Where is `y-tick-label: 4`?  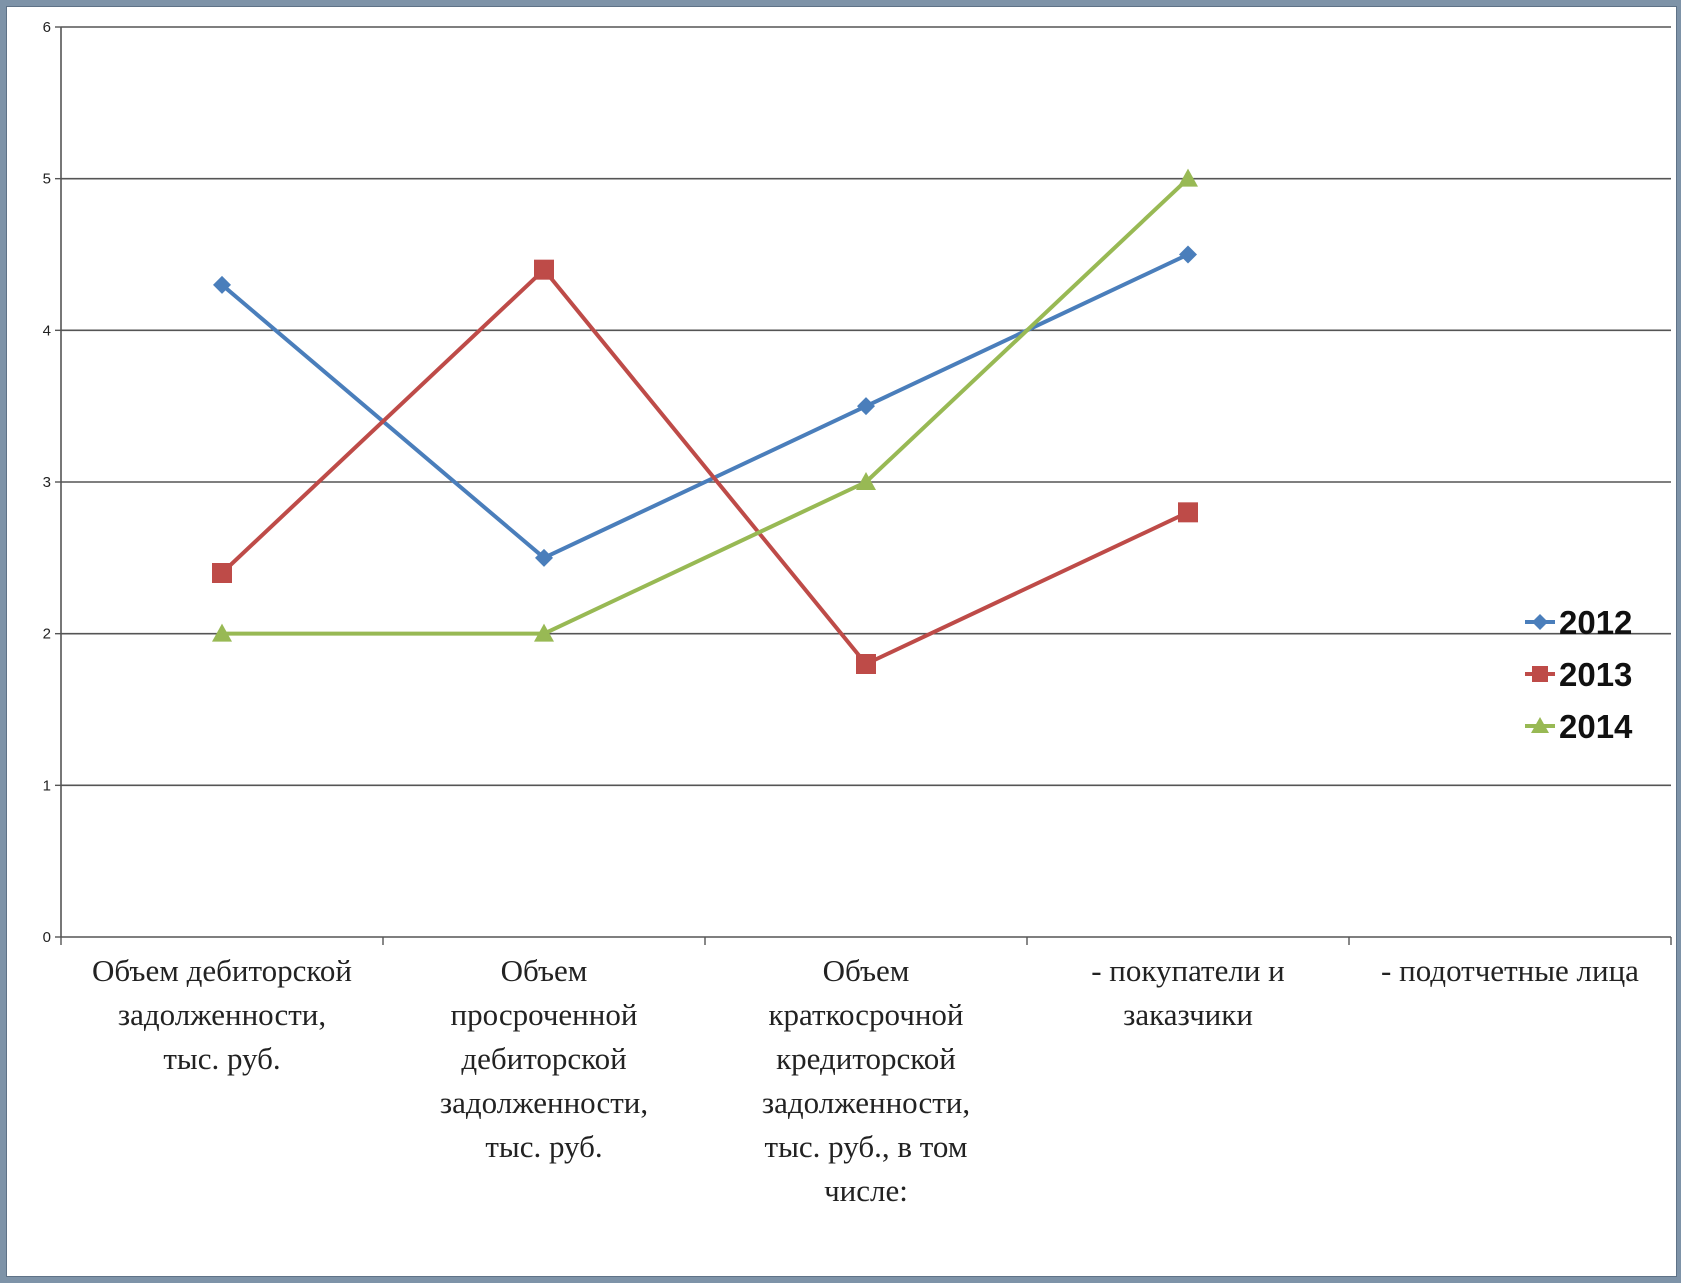 y-tick-label: 4 is located at coordinates (47, 330).